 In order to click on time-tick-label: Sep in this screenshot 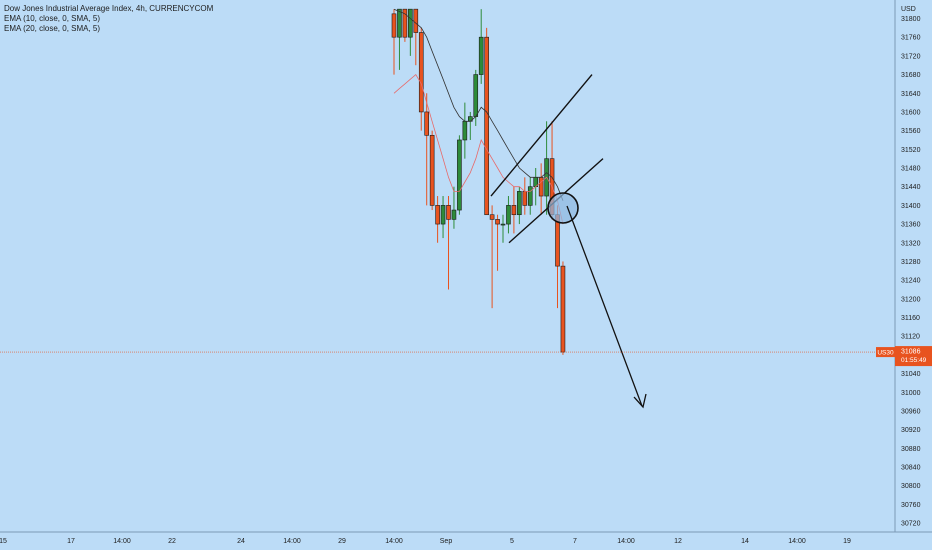, I will do `click(446, 541)`.